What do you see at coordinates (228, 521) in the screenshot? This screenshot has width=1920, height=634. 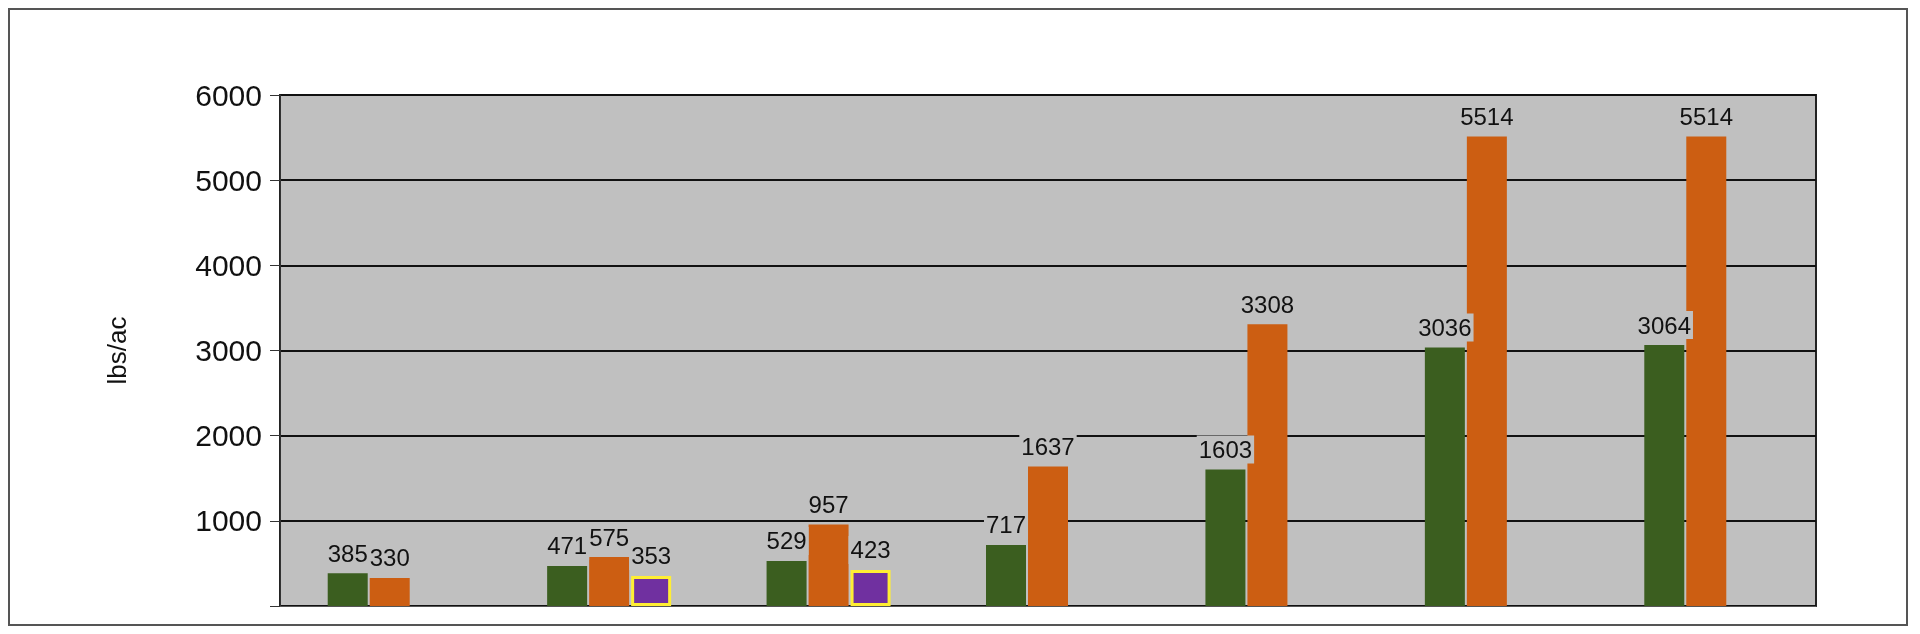 I see `y-tick-label: 1000` at bounding box center [228, 521].